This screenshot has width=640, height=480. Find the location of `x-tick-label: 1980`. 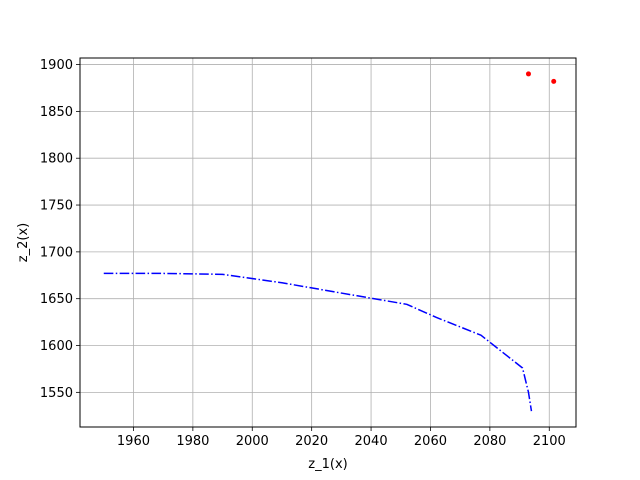

x-tick-label: 1980 is located at coordinates (192, 441).